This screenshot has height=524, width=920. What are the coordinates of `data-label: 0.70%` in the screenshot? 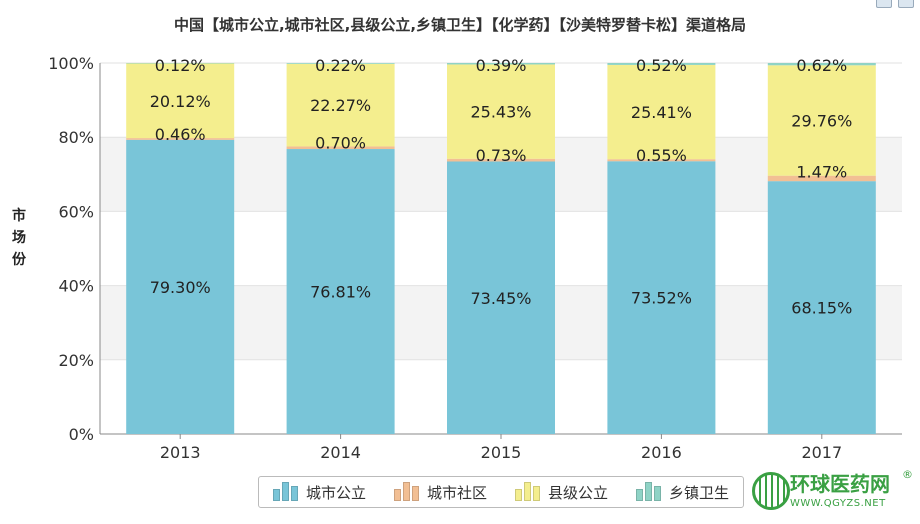 It's located at (340, 142).